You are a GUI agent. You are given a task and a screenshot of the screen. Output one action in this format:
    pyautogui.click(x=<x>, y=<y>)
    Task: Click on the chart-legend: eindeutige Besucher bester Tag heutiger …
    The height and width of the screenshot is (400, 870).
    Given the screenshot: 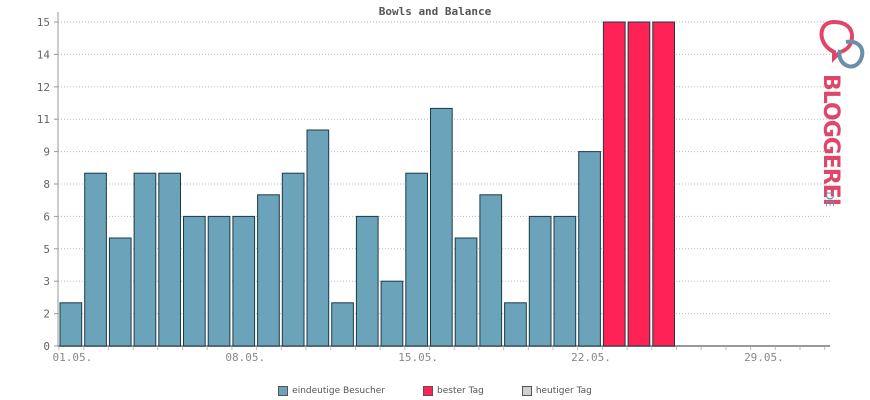 What is the action you would take?
    pyautogui.click(x=435, y=391)
    